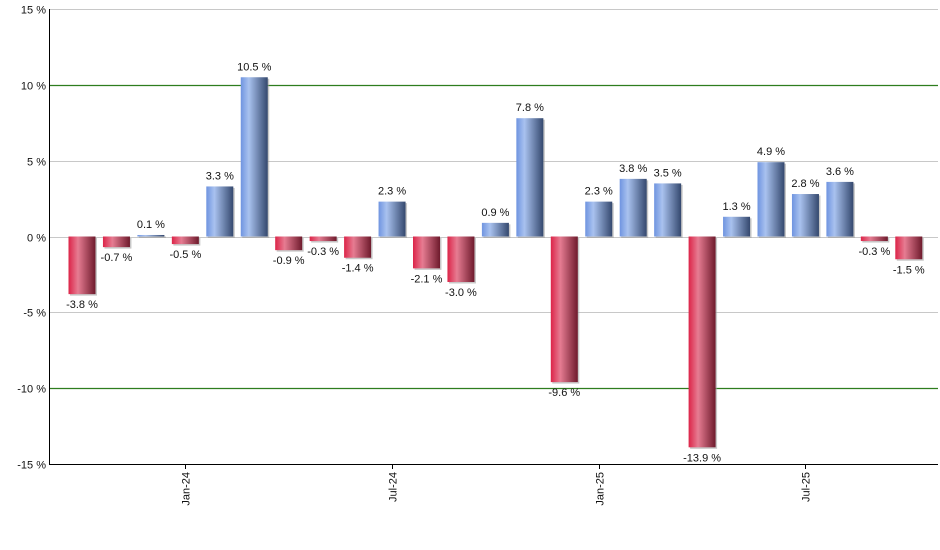 This screenshot has height=550, width=940. What do you see at coordinates (909, 270) in the screenshot?
I see `bar-value-label: -1.5 %` at bounding box center [909, 270].